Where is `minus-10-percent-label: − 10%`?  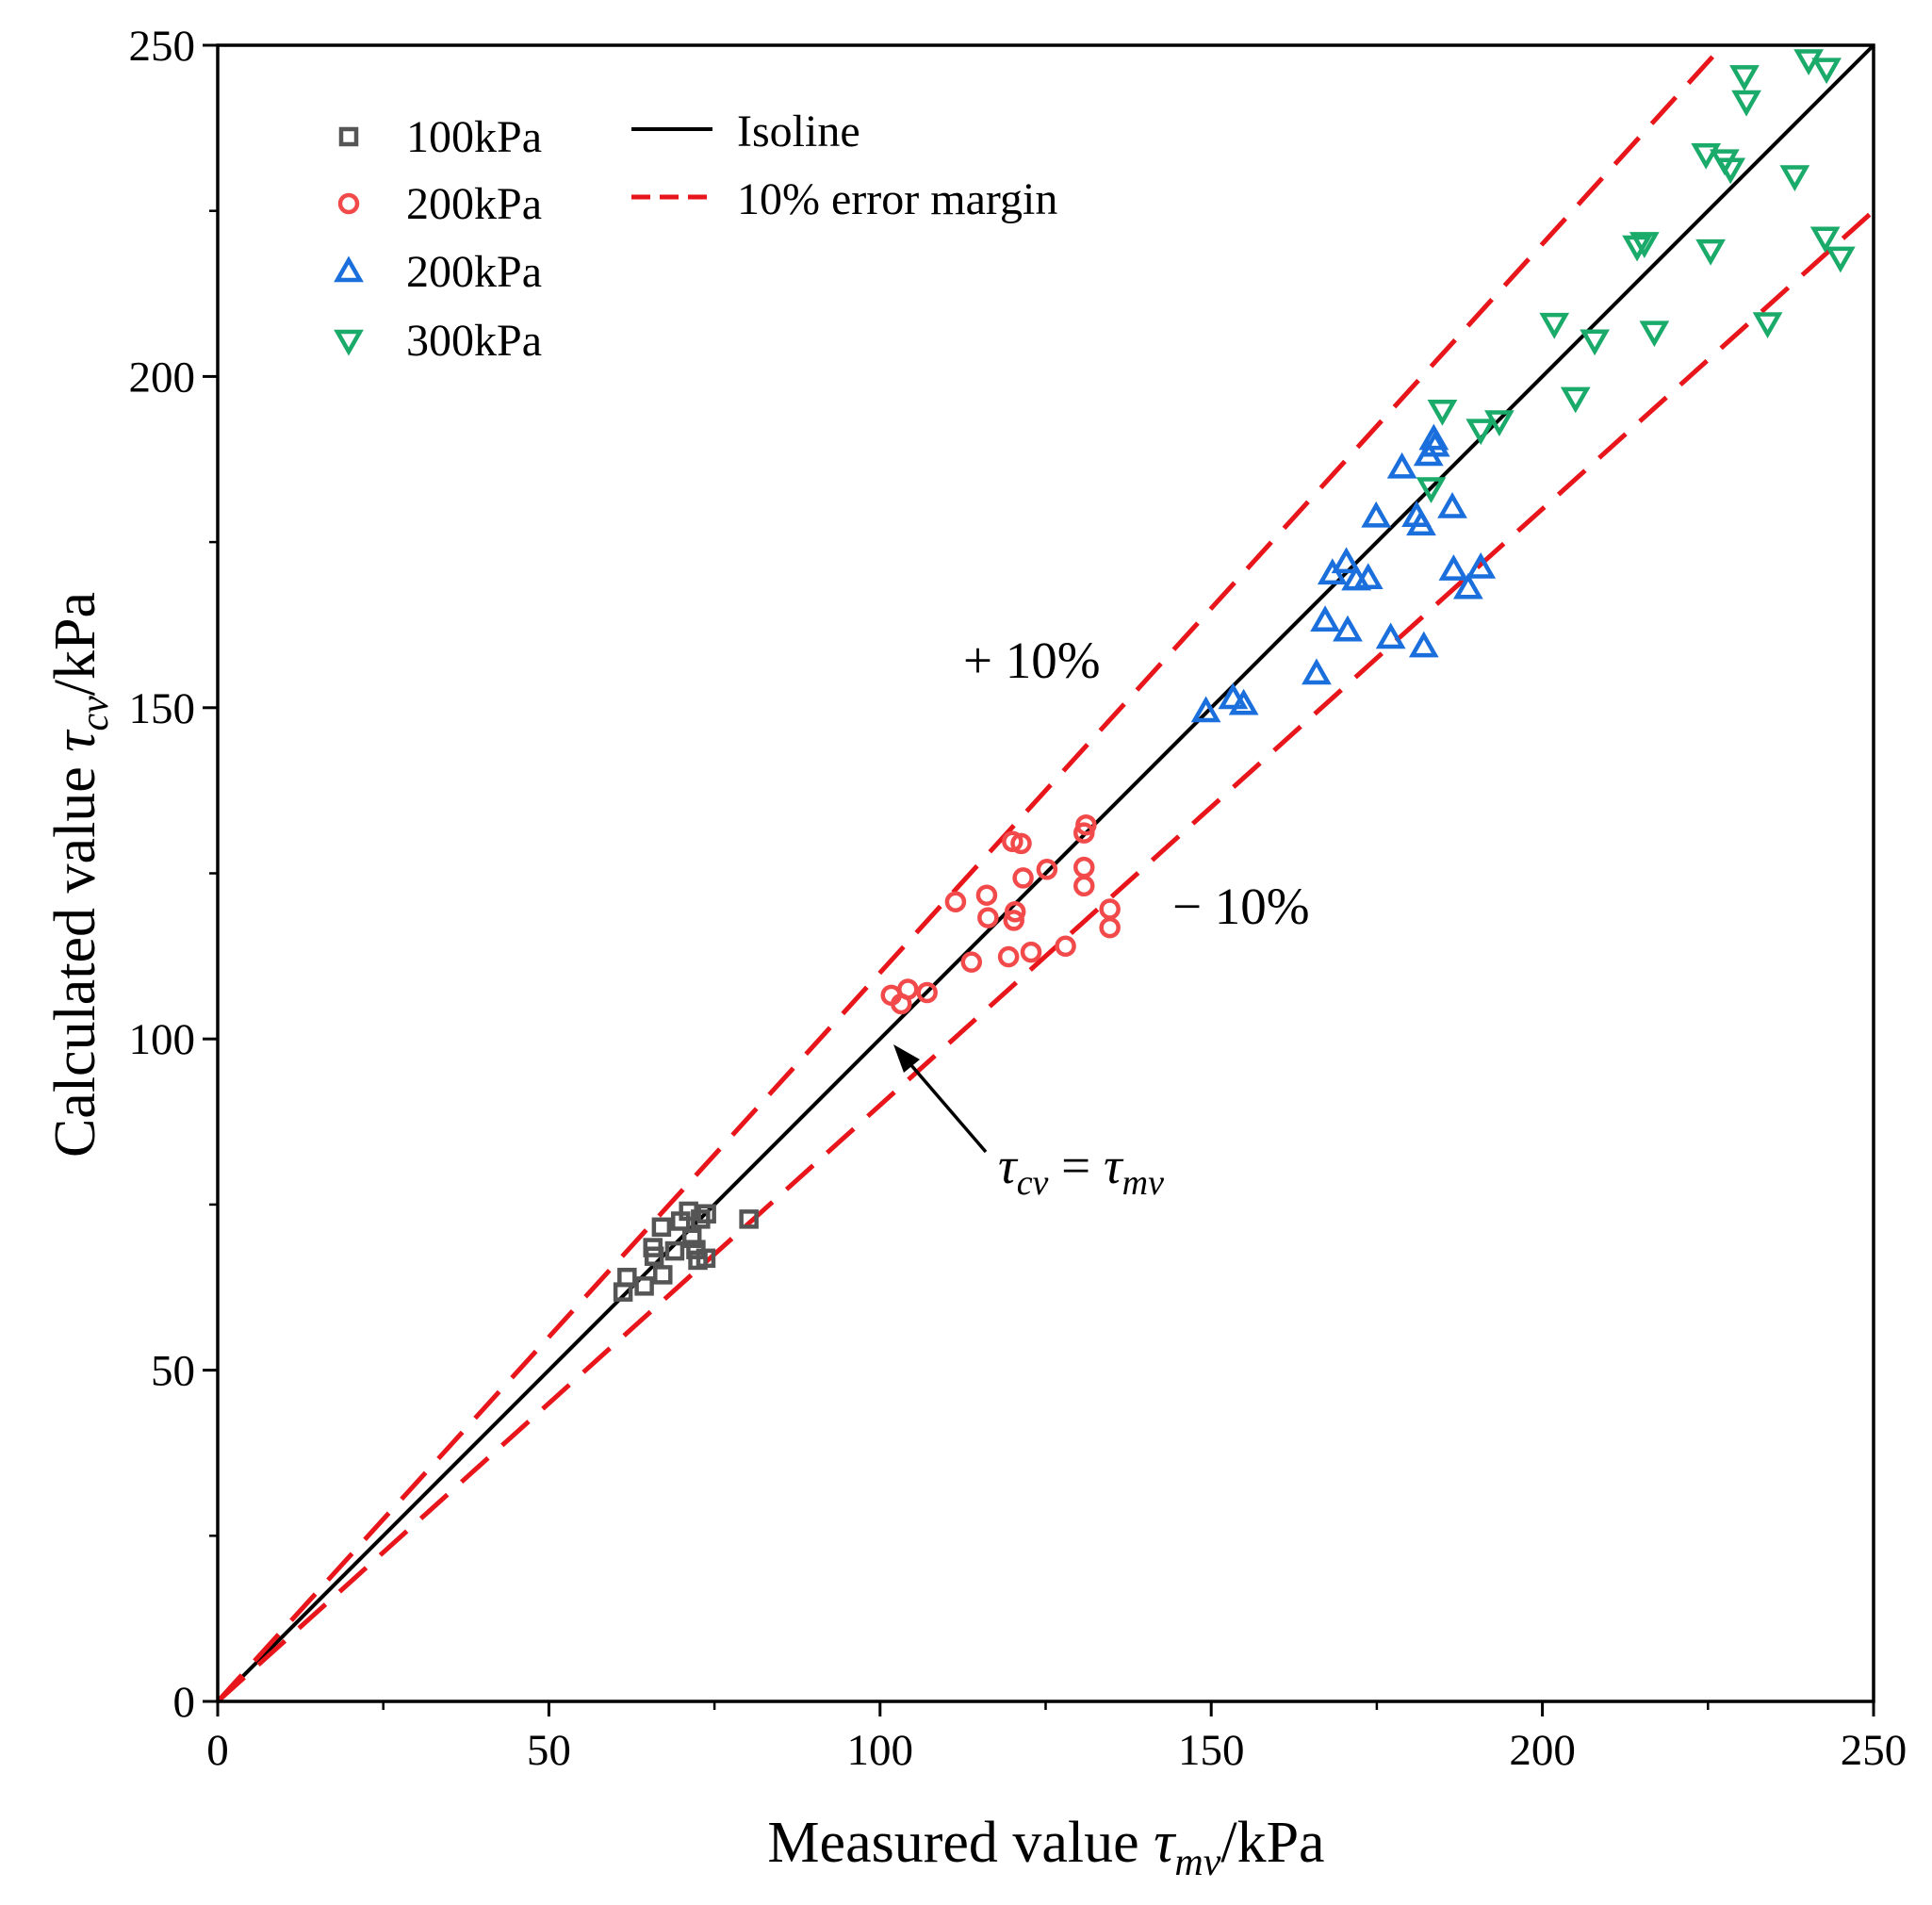
minus-10-percent-label: − 10% is located at coordinates (1241, 907).